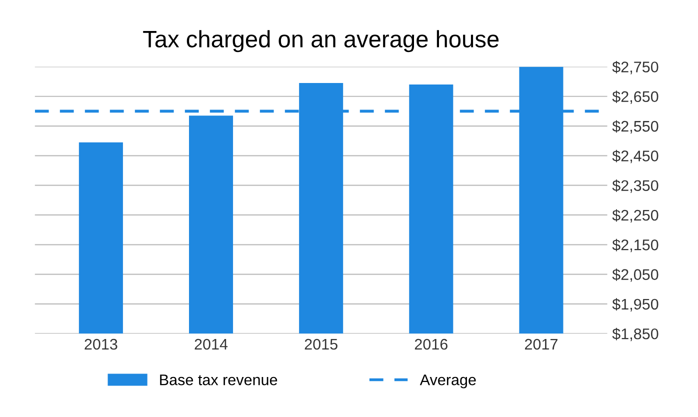  Describe the element at coordinates (635, 67) in the screenshot. I see `y-tick-label: $2,750` at that location.